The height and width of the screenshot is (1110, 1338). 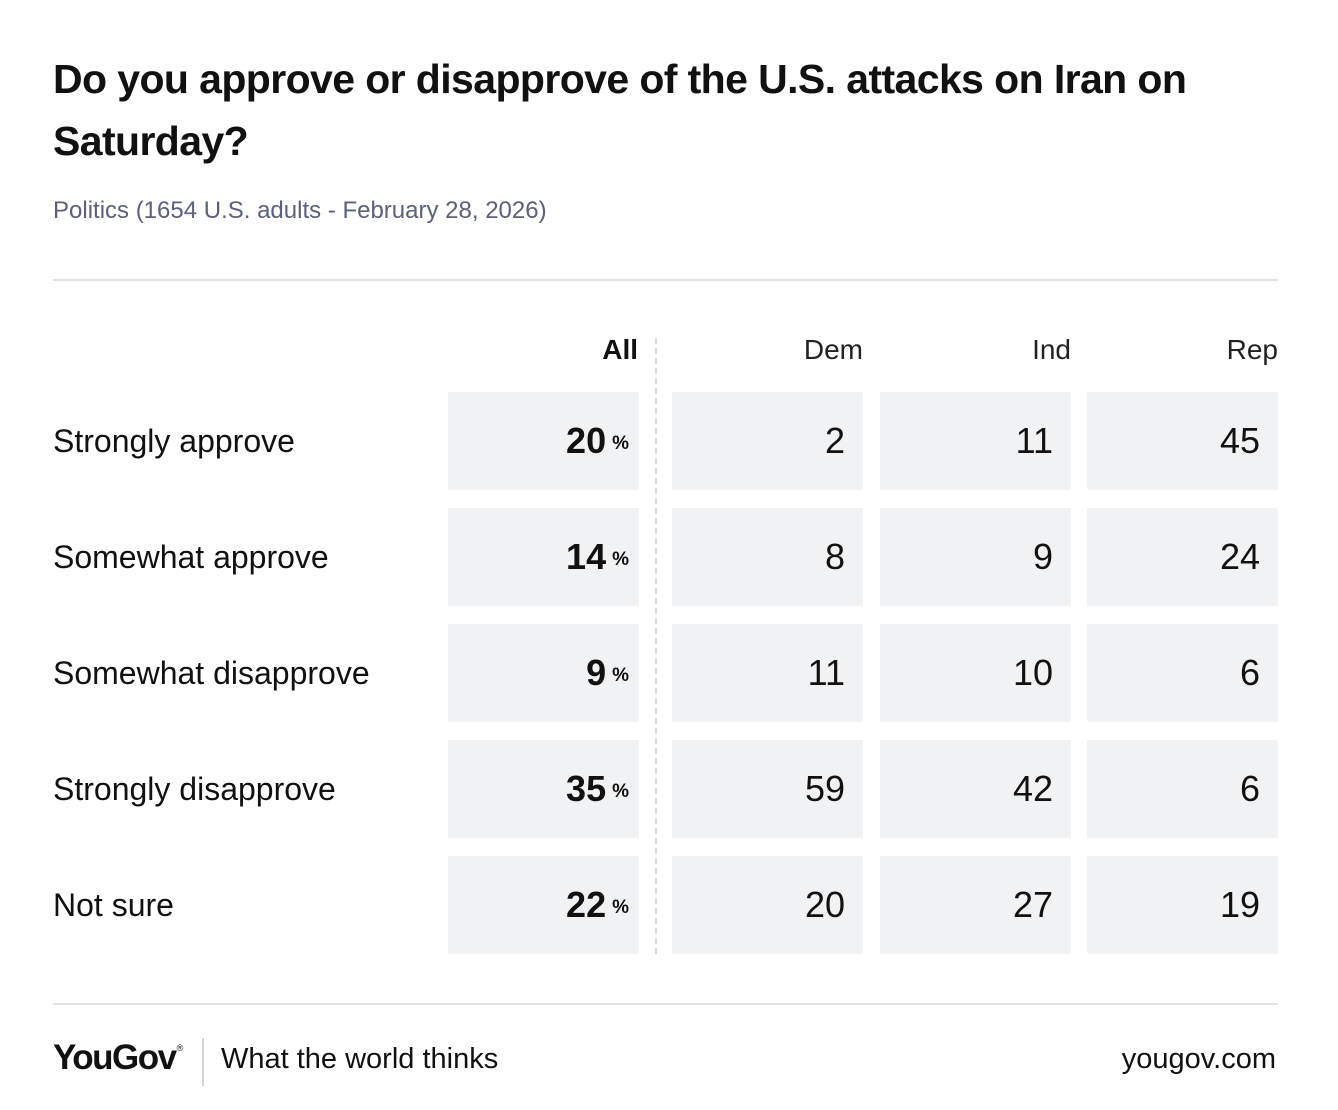 I want to click on cell-value: 42, so click(x=1032, y=788).